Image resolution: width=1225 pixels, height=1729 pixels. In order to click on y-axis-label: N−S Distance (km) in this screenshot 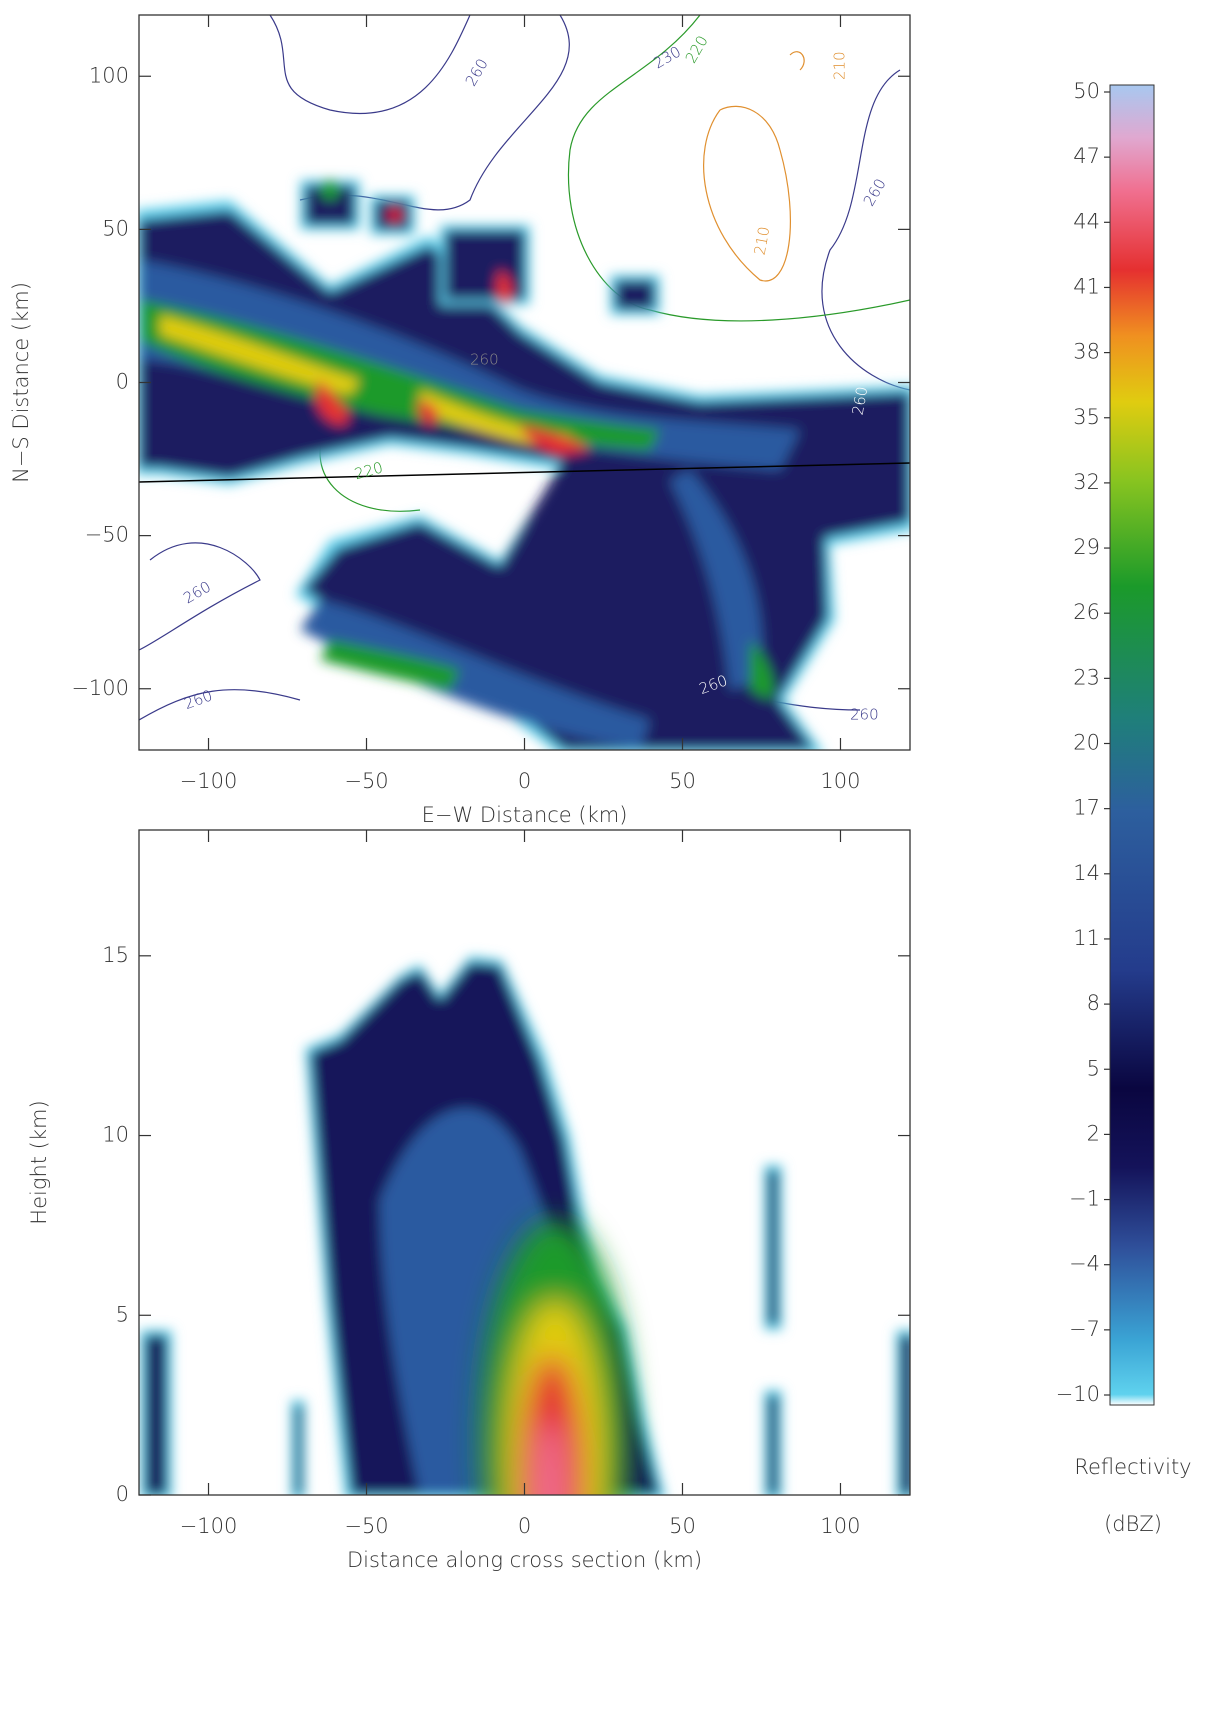, I will do `click(21, 382)`.